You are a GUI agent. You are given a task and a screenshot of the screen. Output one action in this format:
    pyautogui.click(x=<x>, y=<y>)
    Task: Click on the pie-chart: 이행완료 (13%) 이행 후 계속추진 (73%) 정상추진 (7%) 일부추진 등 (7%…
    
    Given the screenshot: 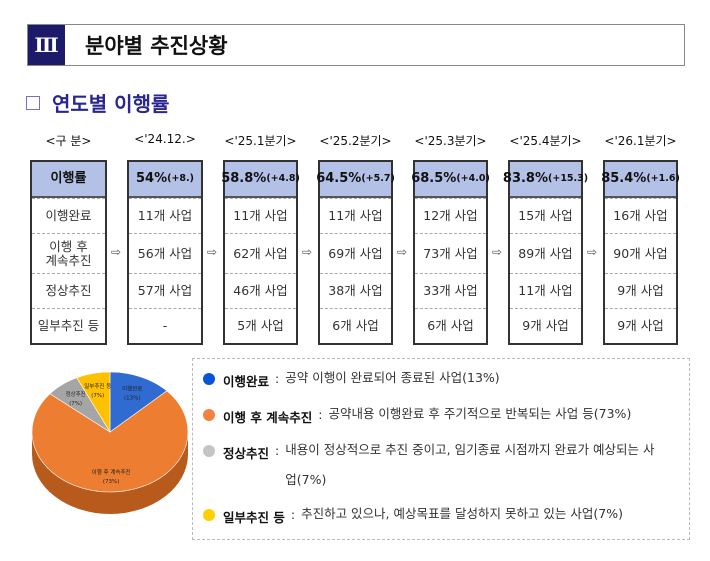 What is the action you would take?
    pyautogui.click(x=110, y=442)
    